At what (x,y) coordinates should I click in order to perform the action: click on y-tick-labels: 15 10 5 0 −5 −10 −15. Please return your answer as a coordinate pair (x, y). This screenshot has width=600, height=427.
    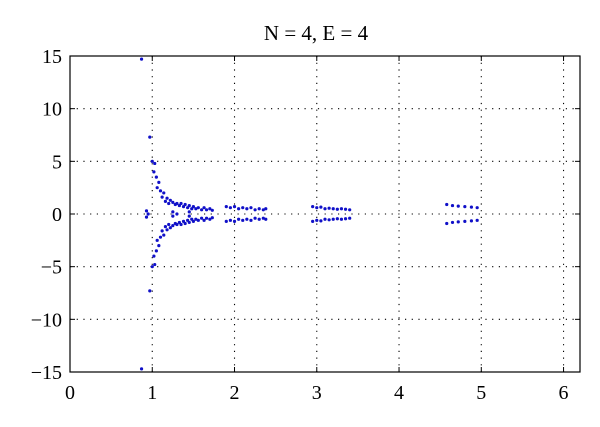
    Looking at the image, I should click on (46, 215).